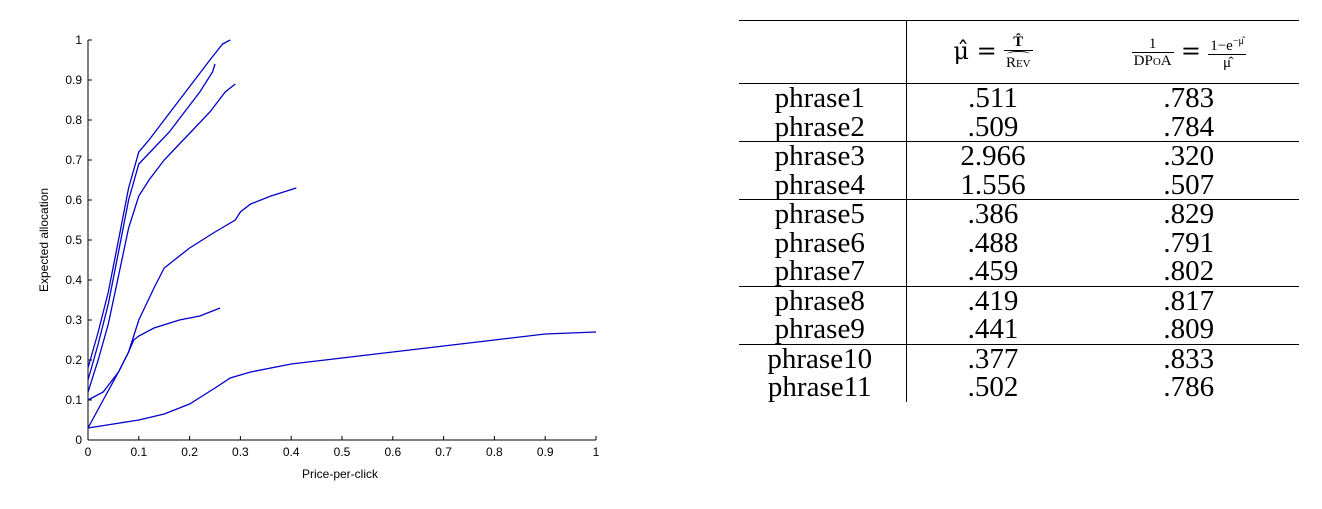  Describe the element at coordinates (1189, 271) in the screenshot. I see `dpoa-value-cell: .802` at that location.